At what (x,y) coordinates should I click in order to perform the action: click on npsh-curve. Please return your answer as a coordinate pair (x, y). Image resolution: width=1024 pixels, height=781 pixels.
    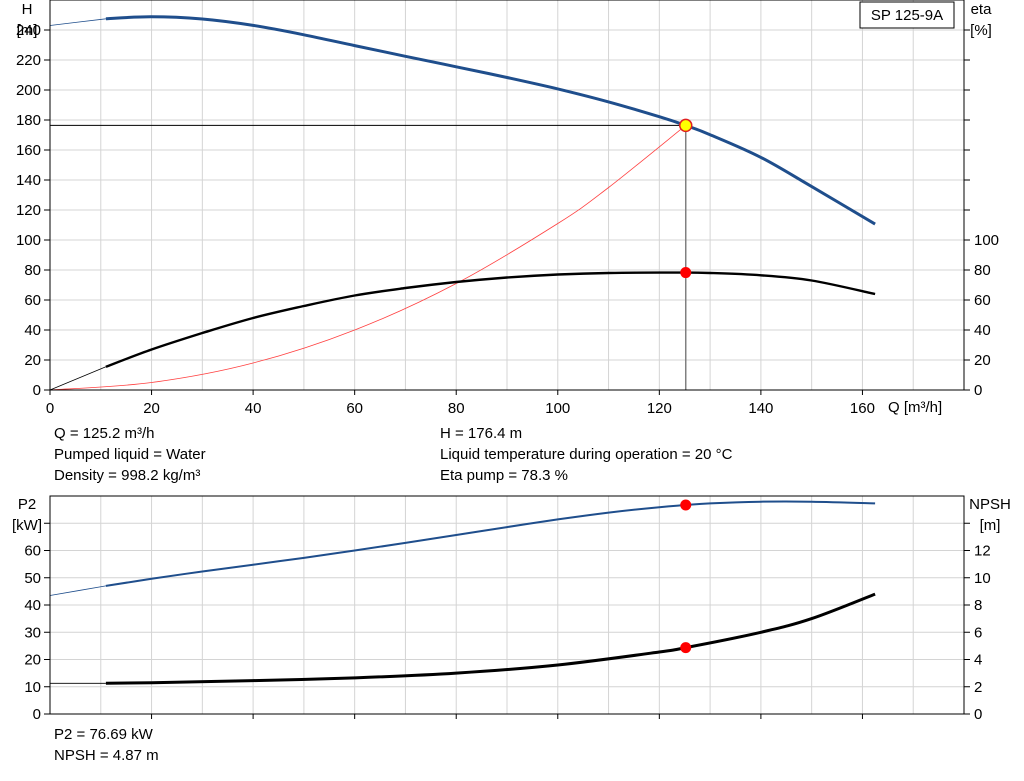
    Looking at the image, I should click on (490, 638).